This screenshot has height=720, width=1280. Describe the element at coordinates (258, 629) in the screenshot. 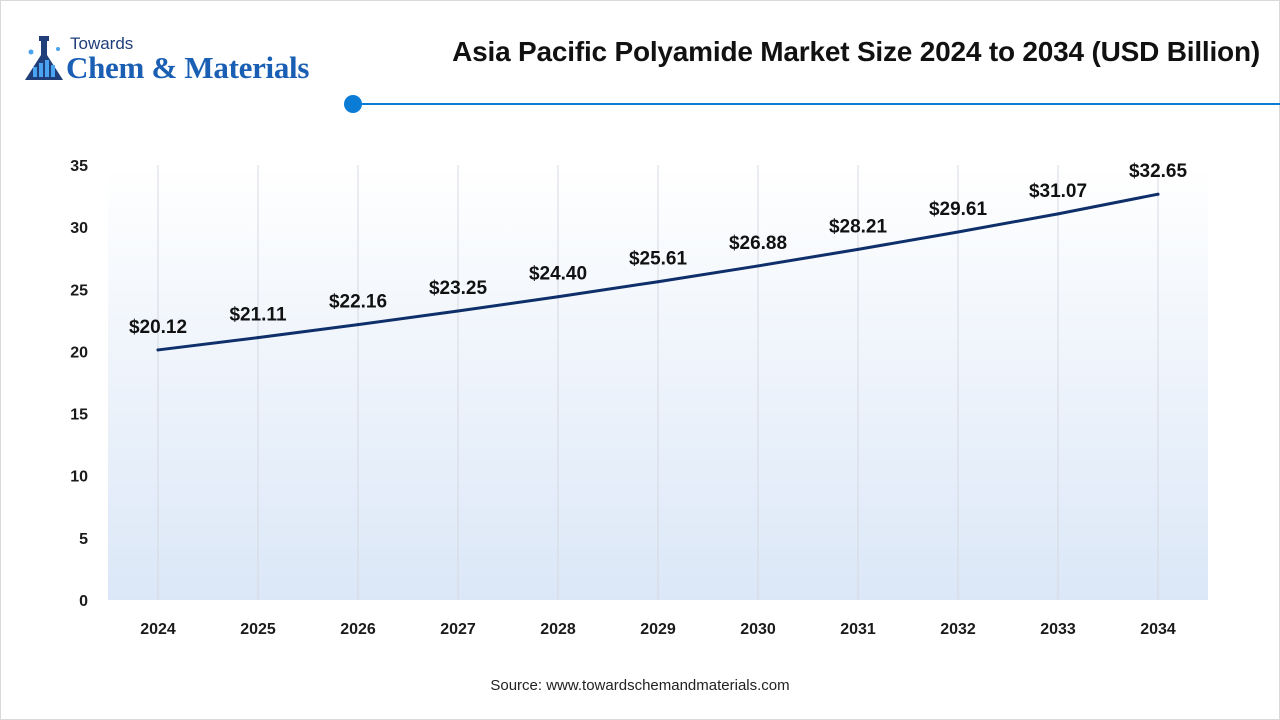

I see `x-tick-label: 2025` at that location.